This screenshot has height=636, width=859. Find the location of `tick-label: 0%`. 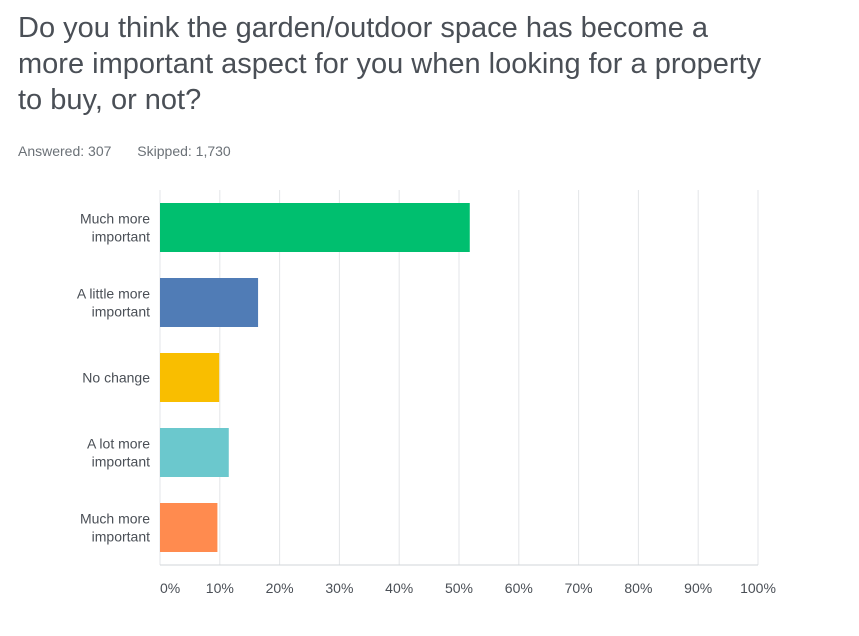

tick-label: 0% is located at coordinates (170, 588).